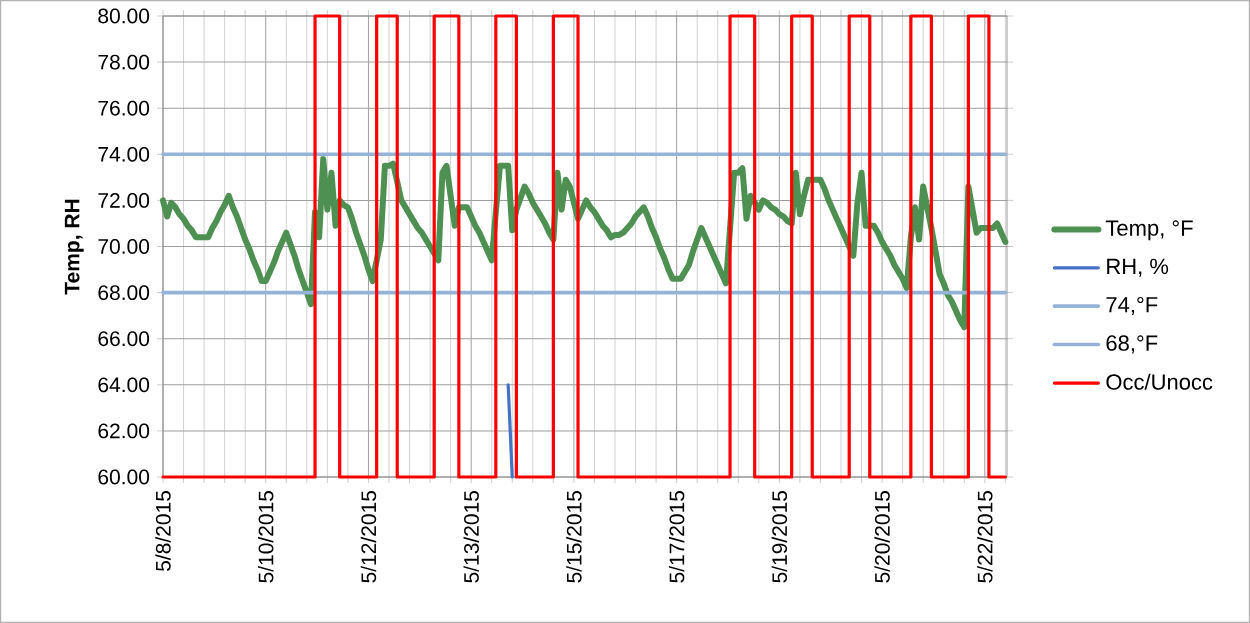 The height and width of the screenshot is (623, 1250). What do you see at coordinates (124, 108) in the screenshot?
I see `y-tick-label: 76.00` at bounding box center [124, 108].